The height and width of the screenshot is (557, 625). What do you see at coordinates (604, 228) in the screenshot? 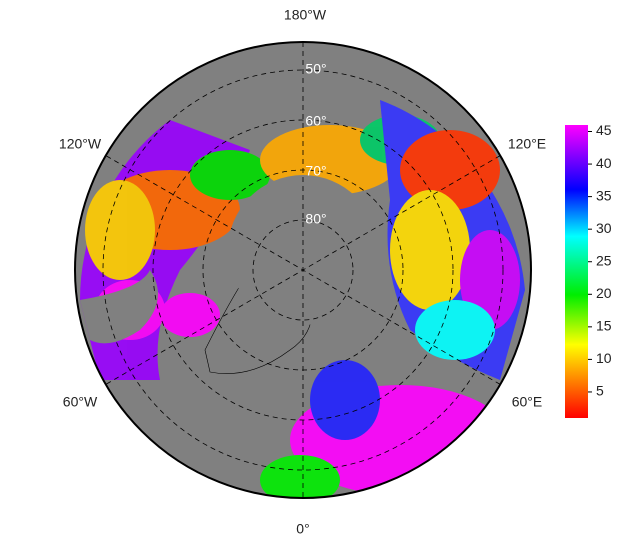
I see `colorbar-tick-label: 30` at bounding box center [604, 228].